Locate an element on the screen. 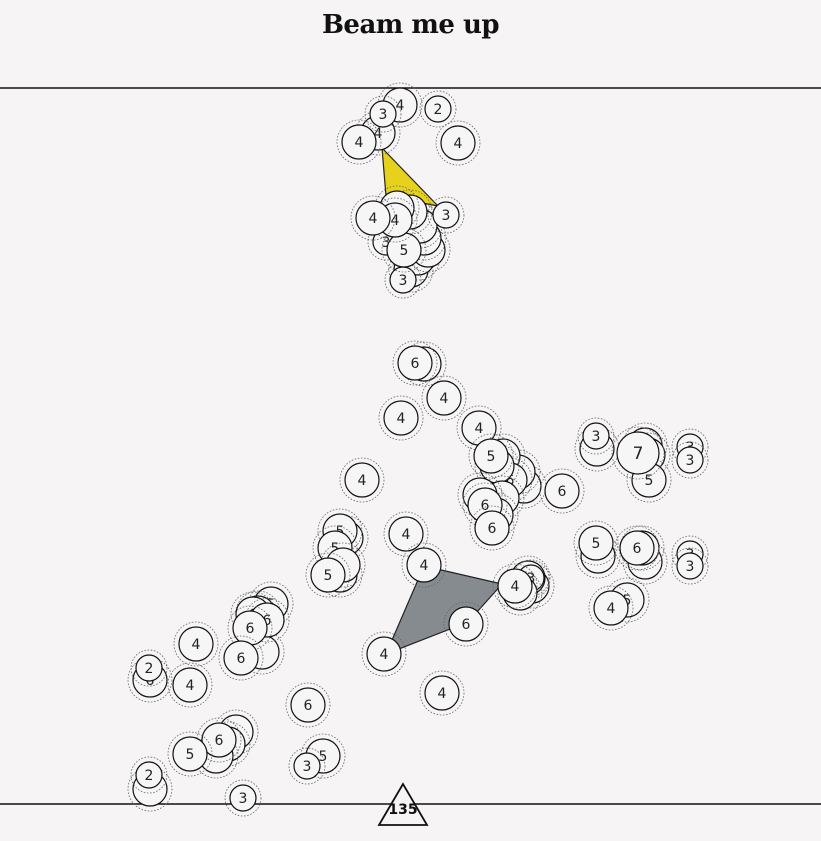  beam-gray is located at coordinates (444, 610).